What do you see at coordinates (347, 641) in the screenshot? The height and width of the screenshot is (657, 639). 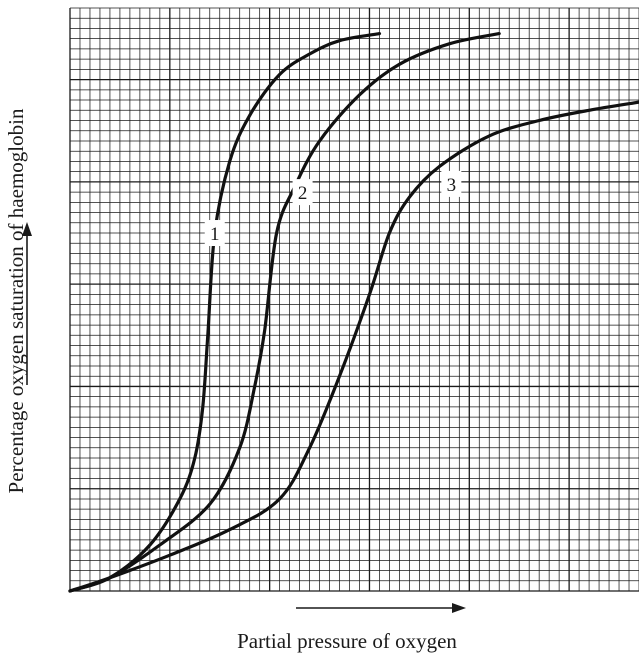 I see `x-axis-title: Partial pressure of oxygen` at bounding box center [347, 641].